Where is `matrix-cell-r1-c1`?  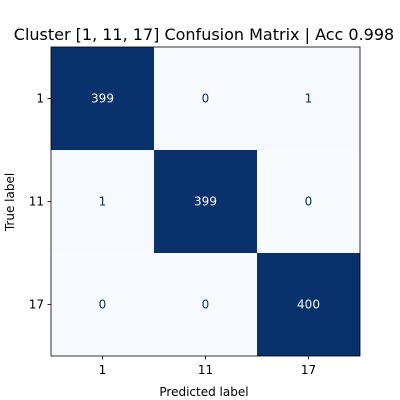 matrix-cell-r1-c1 is located at coordinates (205, 201).